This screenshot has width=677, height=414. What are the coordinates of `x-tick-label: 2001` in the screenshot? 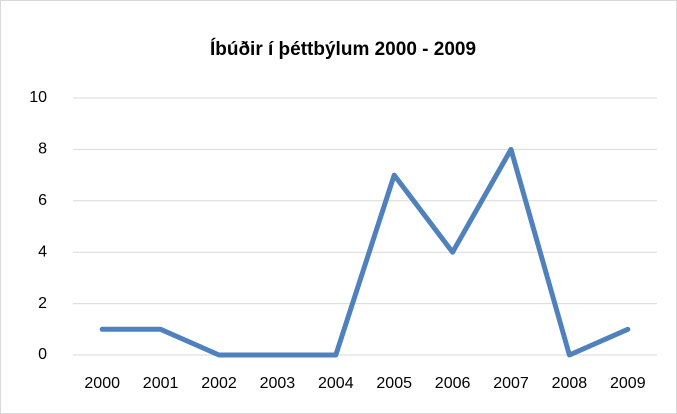 It's located at (161, 383).